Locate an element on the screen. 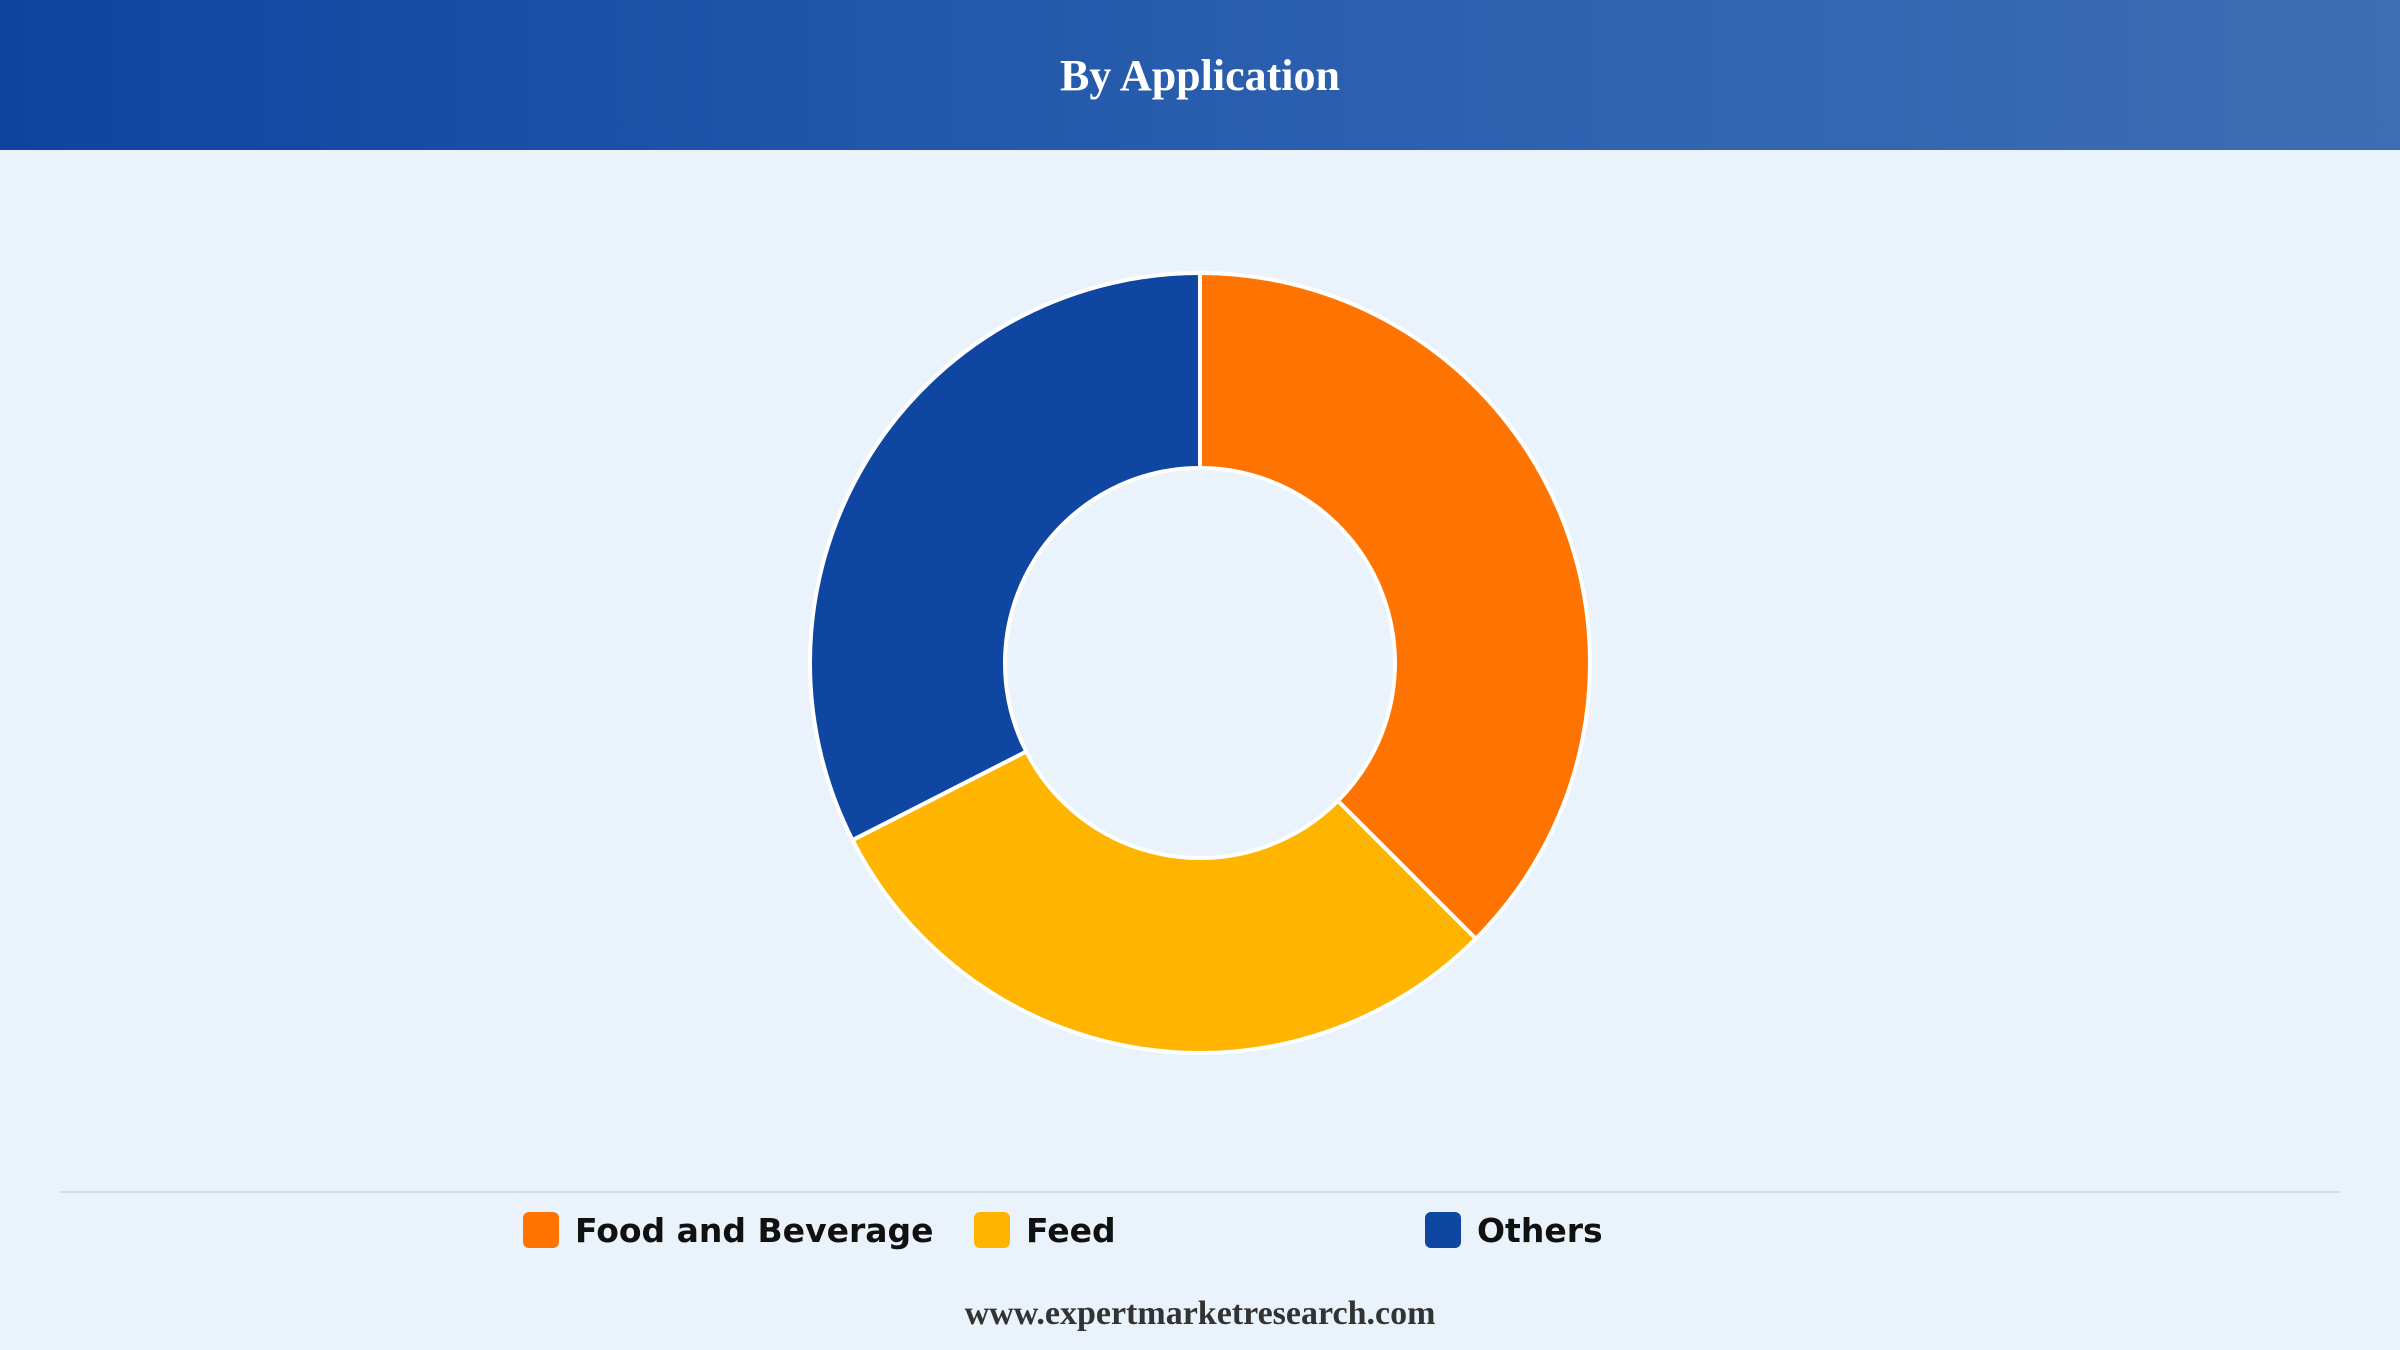 The height and width of the screenshot is (1350, 2400). legend-swatch-others is located at coordinates (1443, 1230).